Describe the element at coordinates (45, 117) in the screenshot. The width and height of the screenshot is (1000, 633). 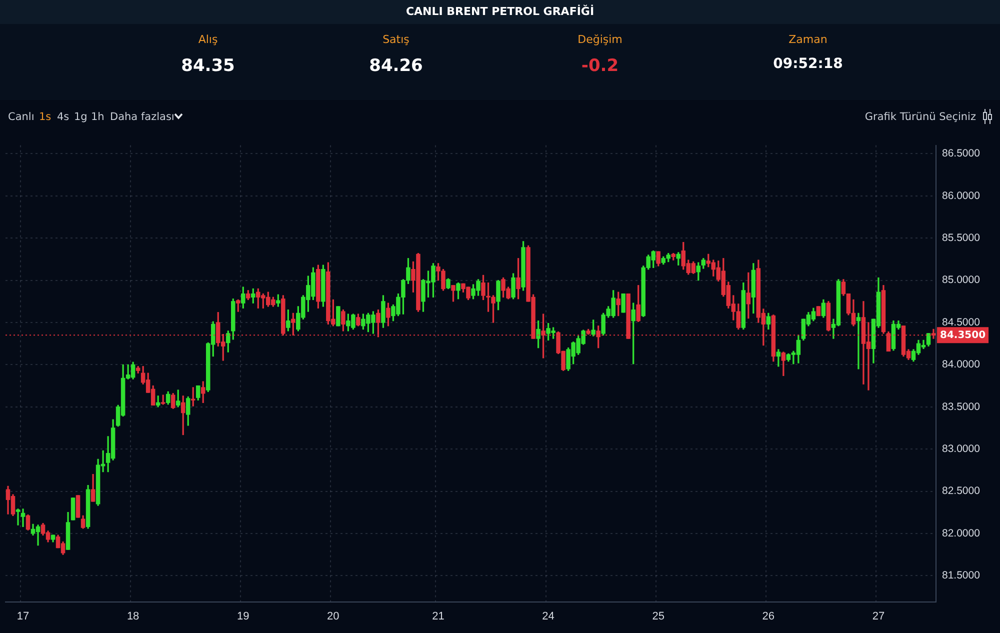
I see `text: 1s` at that location.